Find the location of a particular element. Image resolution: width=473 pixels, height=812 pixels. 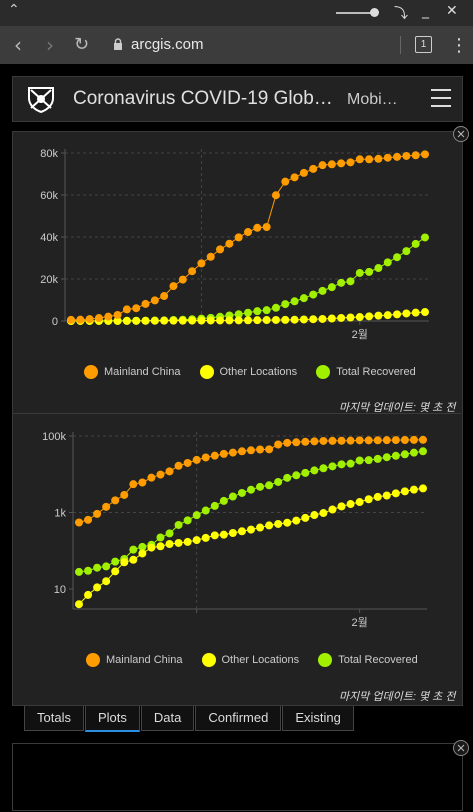

chart-divider is located at coordinates (236, 413).